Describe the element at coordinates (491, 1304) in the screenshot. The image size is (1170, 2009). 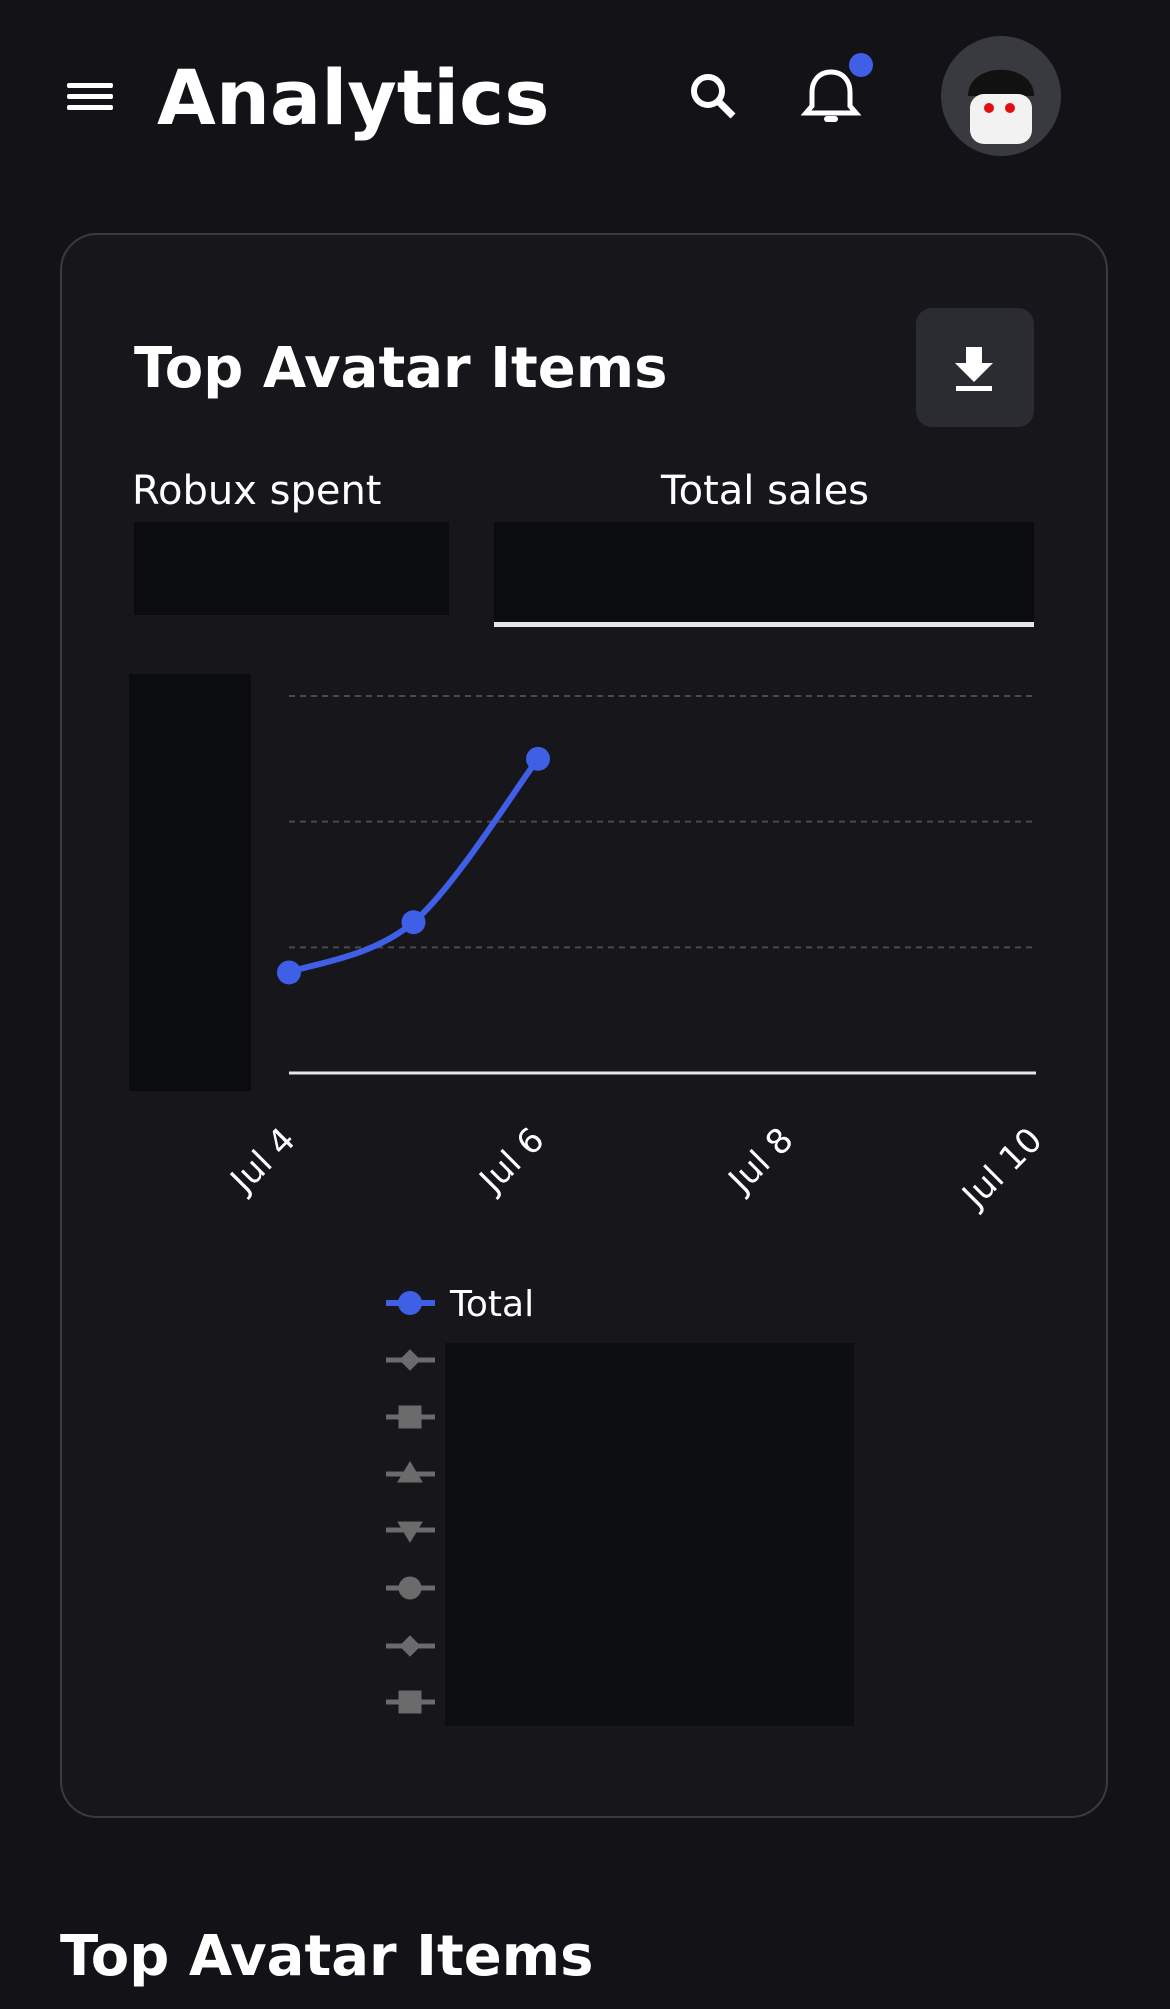
I see `legend-label: Total` at that location.